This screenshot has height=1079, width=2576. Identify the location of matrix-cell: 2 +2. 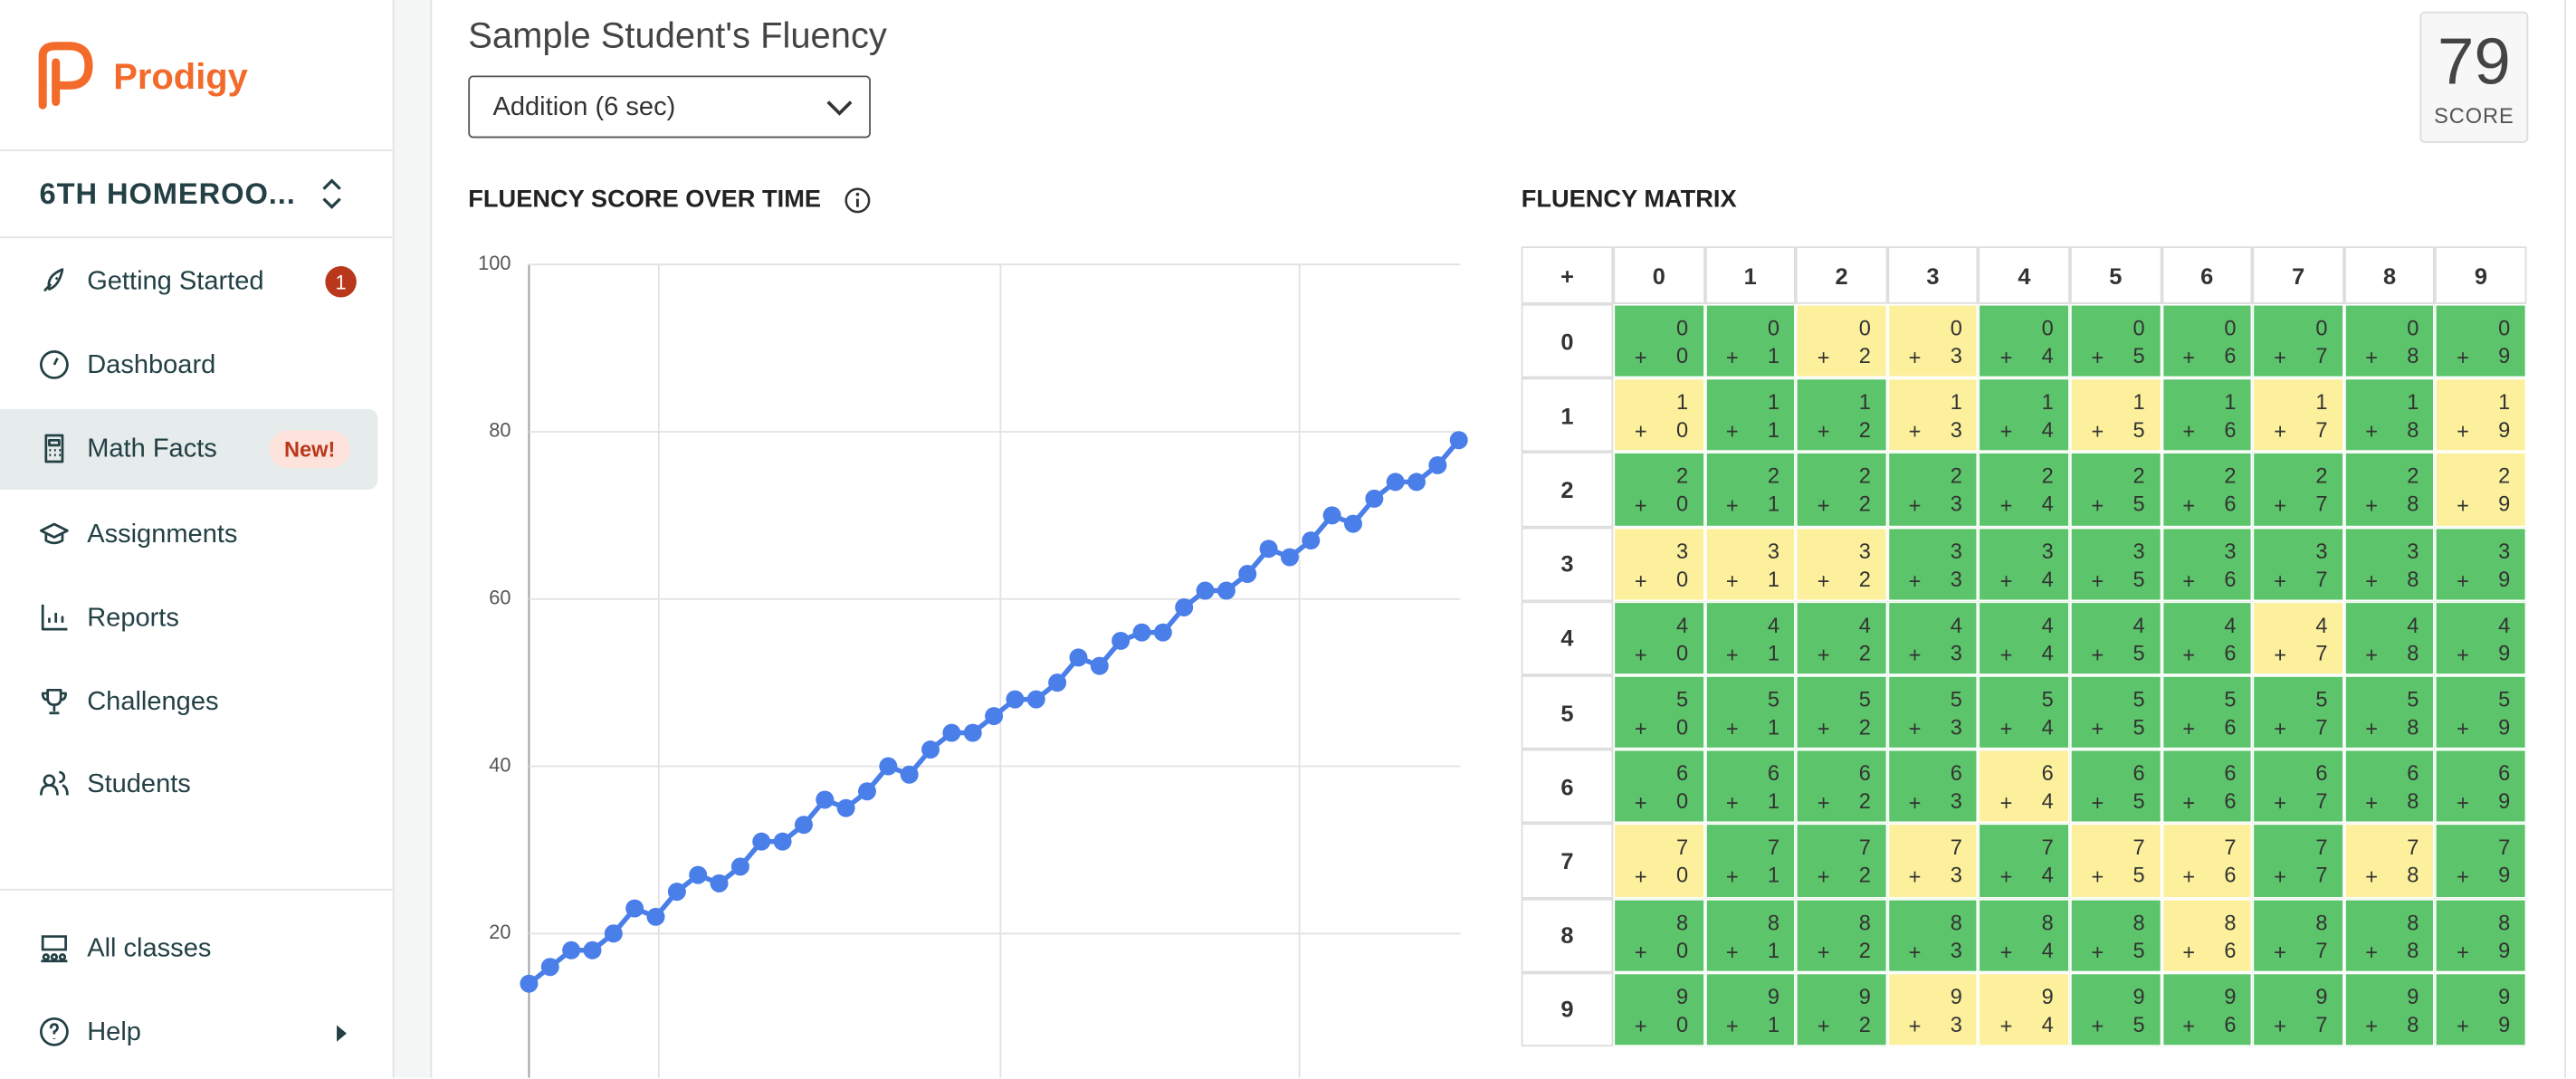
(1842, 489).